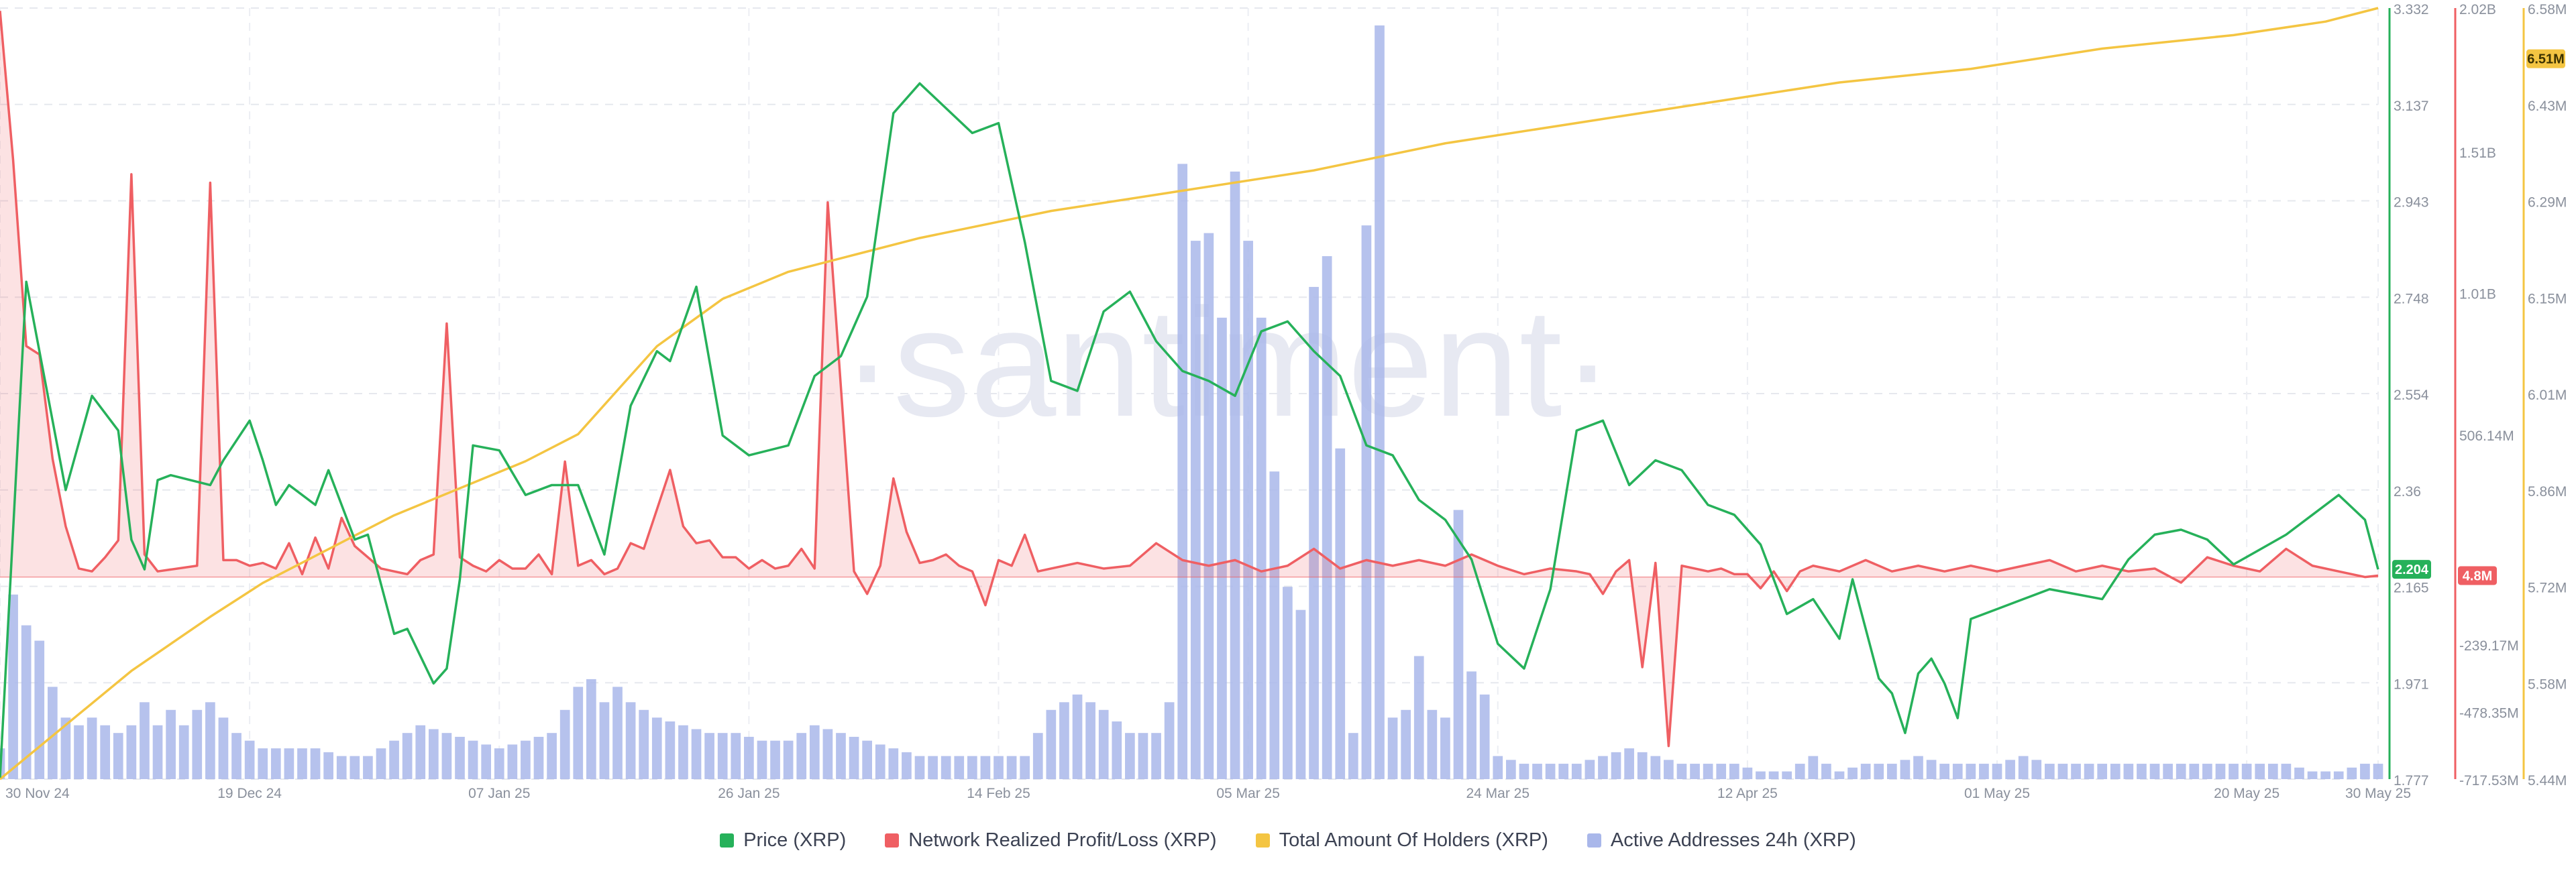 The width and height of the screenshot is (2576, 875). What do you see at coordinates (1401, 840) in the screenshot?
I see `legend-item-holders: Total Amount Of Holders (XRP)` at bounding box center [1401, 840].